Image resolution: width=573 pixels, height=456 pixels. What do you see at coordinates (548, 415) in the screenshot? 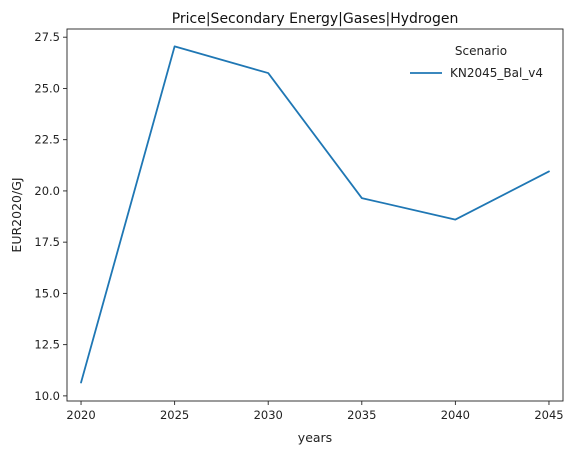
I see `x-tick-label: 2045` at bounding box center [548, 415].